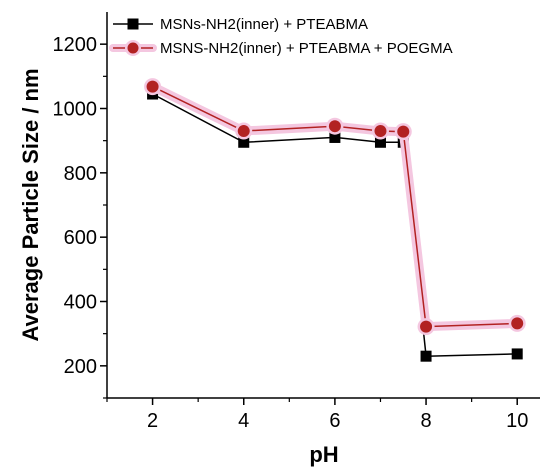  What do you see at coordinates (80, 174) in the screenshot?
I see `y-tick-label: 800` at bounding box center [80, 174].